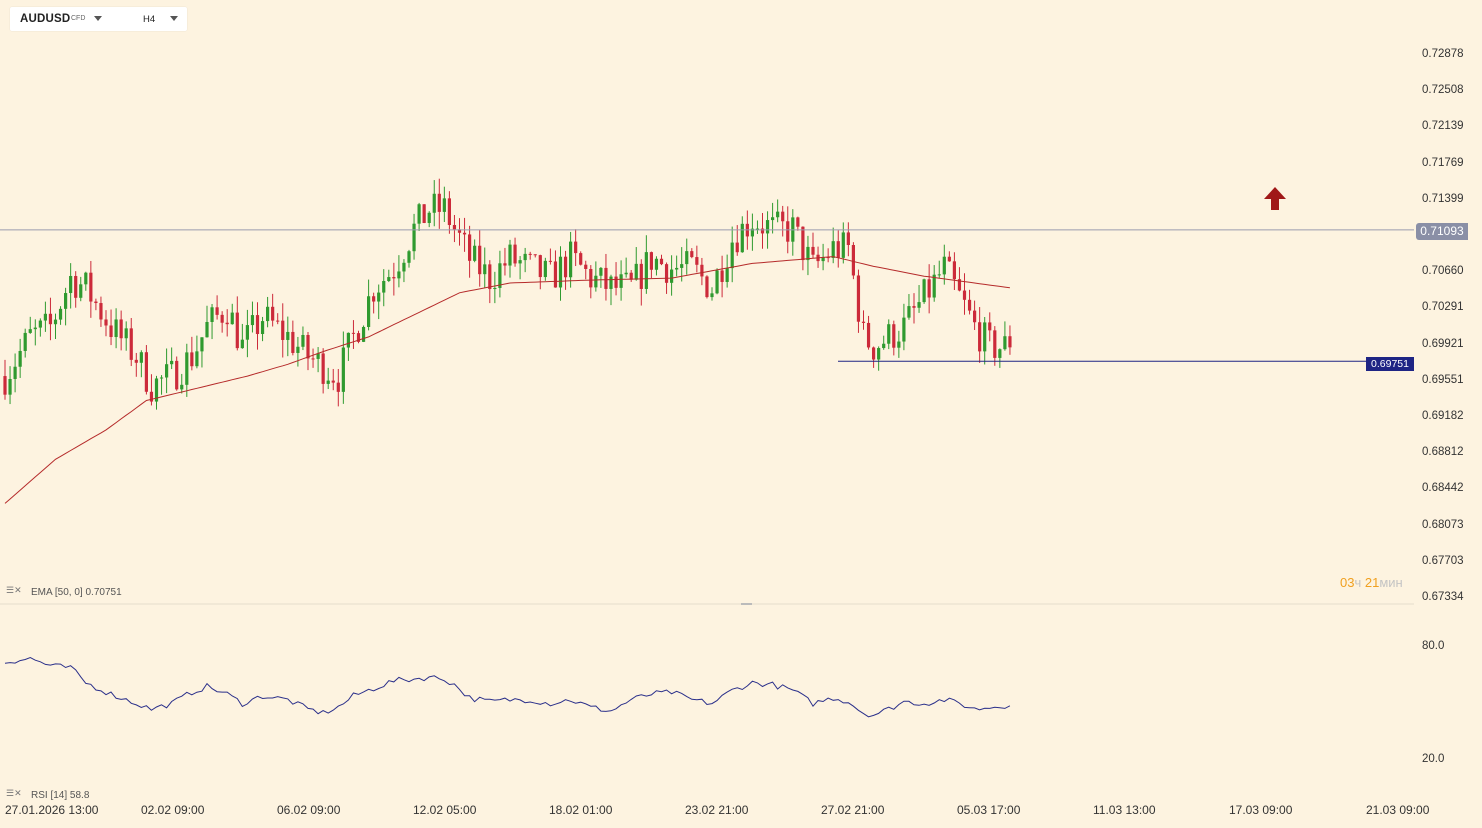 The height and width of the screenshot is (828, 1482). I want to click on price-axis-label: 0.70660, so click(1443, 271).